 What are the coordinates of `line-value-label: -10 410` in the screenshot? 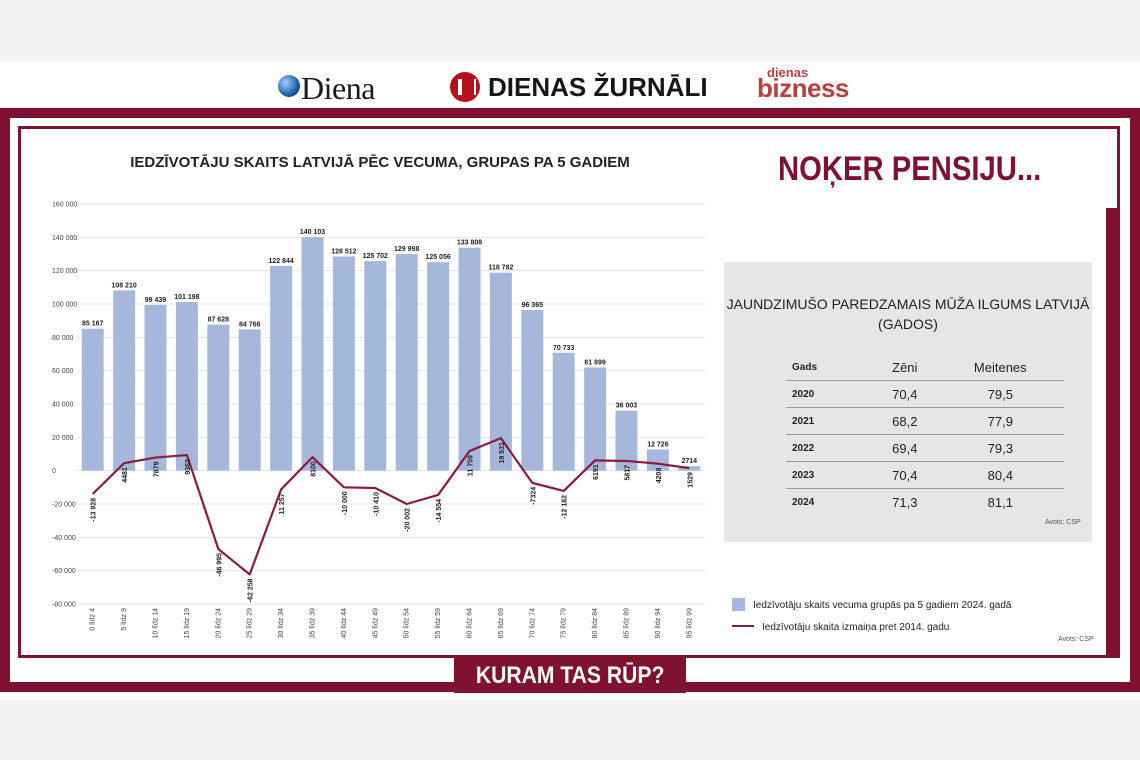 It's located at (376, 504).